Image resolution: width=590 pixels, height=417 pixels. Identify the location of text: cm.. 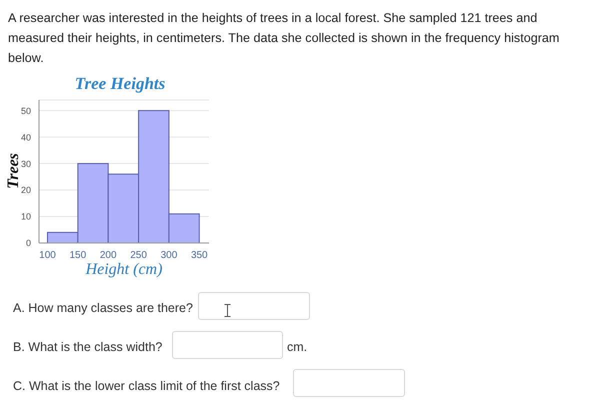
(297, 347).